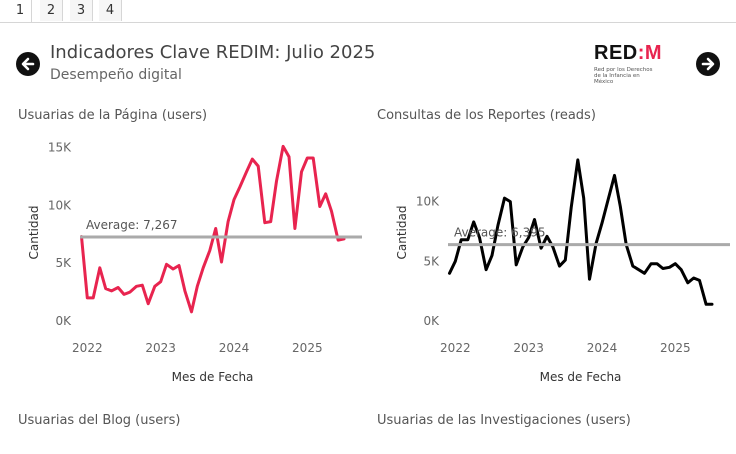 This screenshot has height=454, width=736. Describe the element at coordinates (113, 115) in the screenshot. I see `chart-title-page-users: Usuarias de la Página (users)` at that location.